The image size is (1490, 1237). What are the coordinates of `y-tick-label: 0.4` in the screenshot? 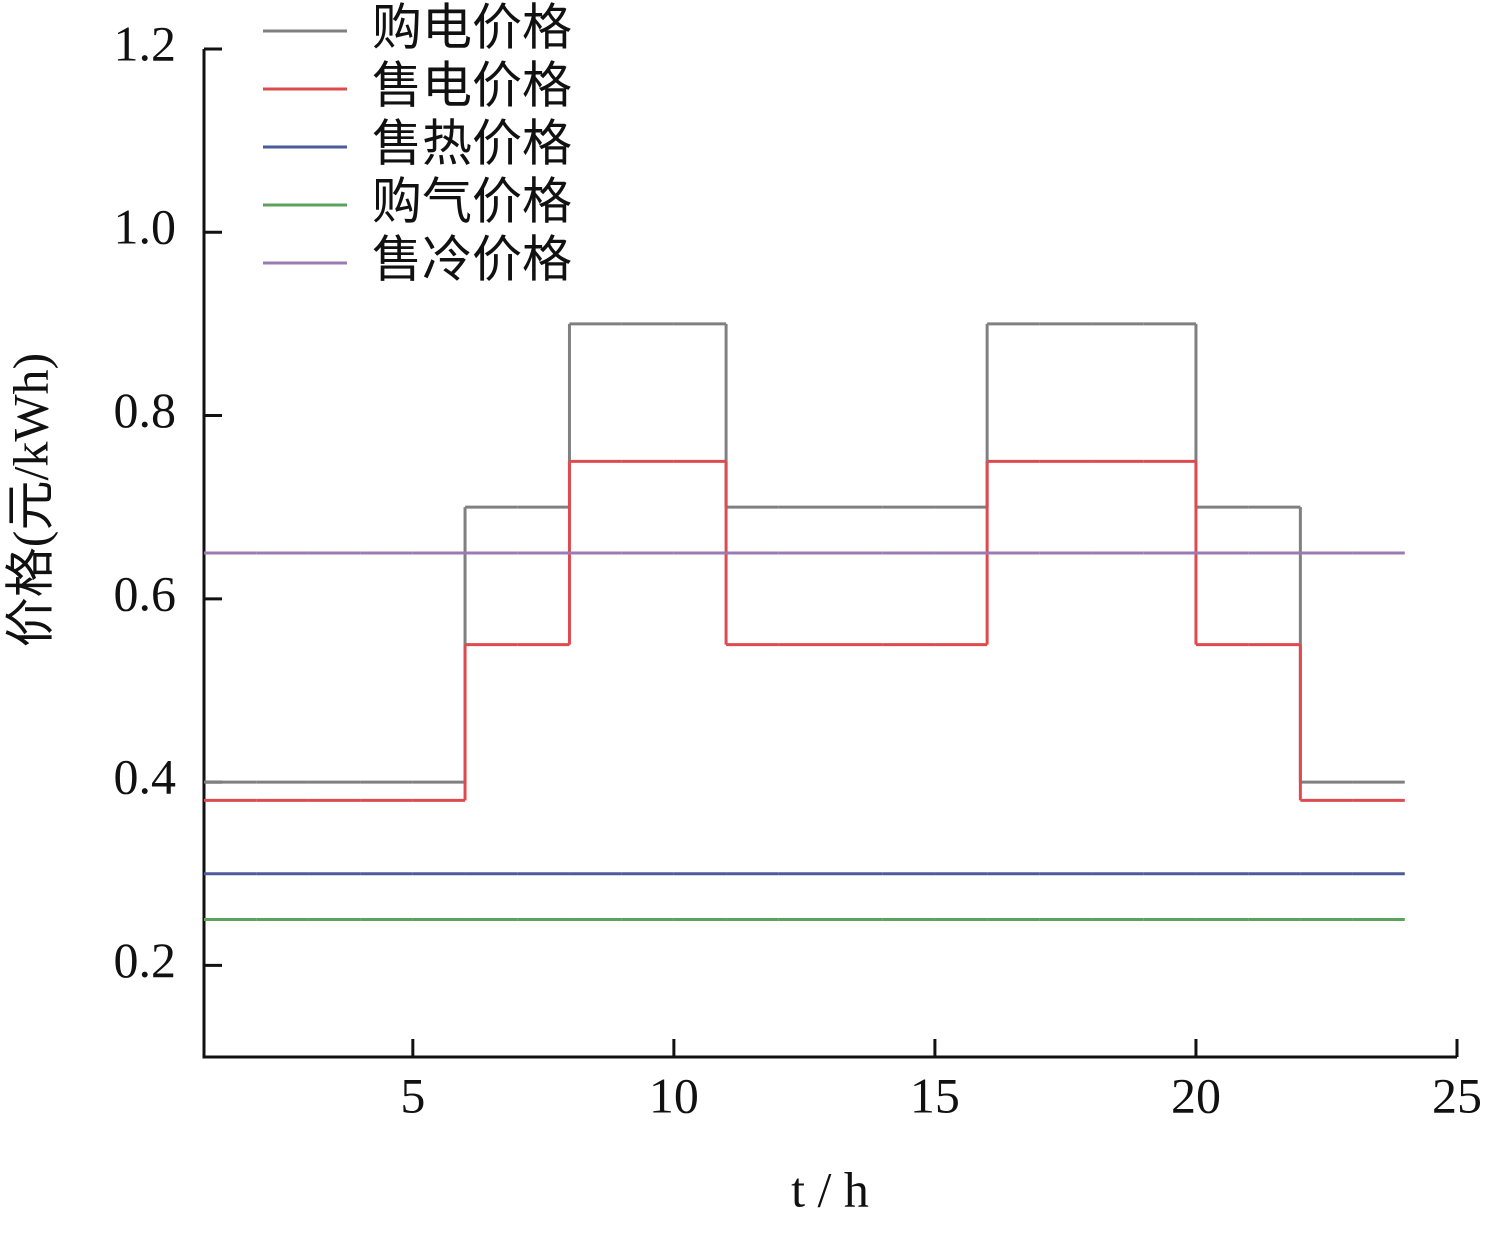 It's located at (145, 777).